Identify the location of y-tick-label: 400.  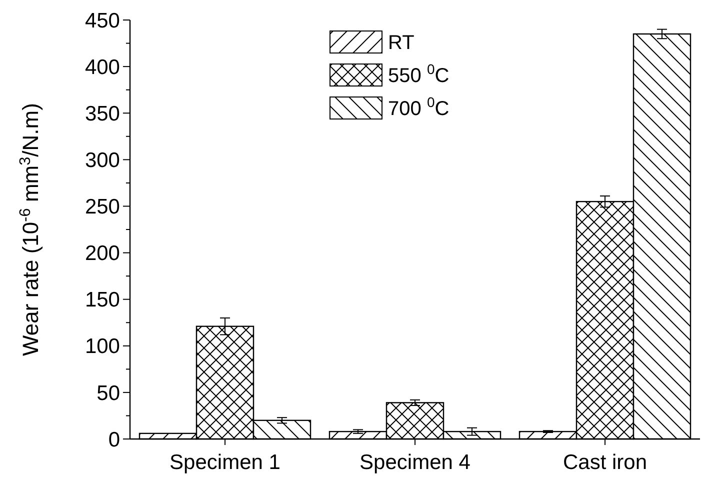
(102, 67).